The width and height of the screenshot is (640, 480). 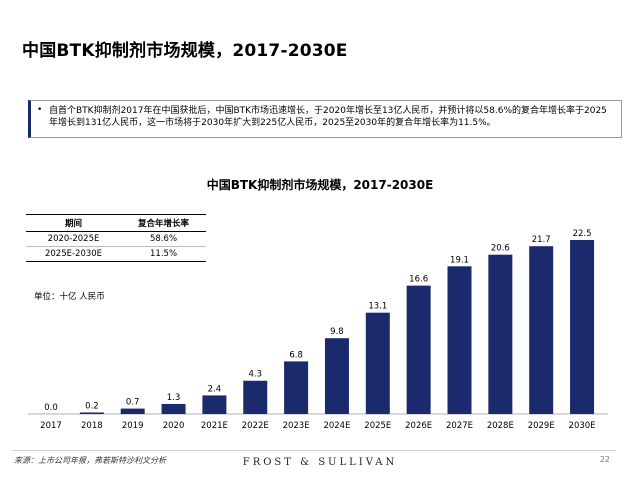 What do you see at coordinates (185, 51) in the screenshot?
I see `page-title: 中国BTK抑制剂市场规模，2017-2030E` at bounding box center [185, 51].